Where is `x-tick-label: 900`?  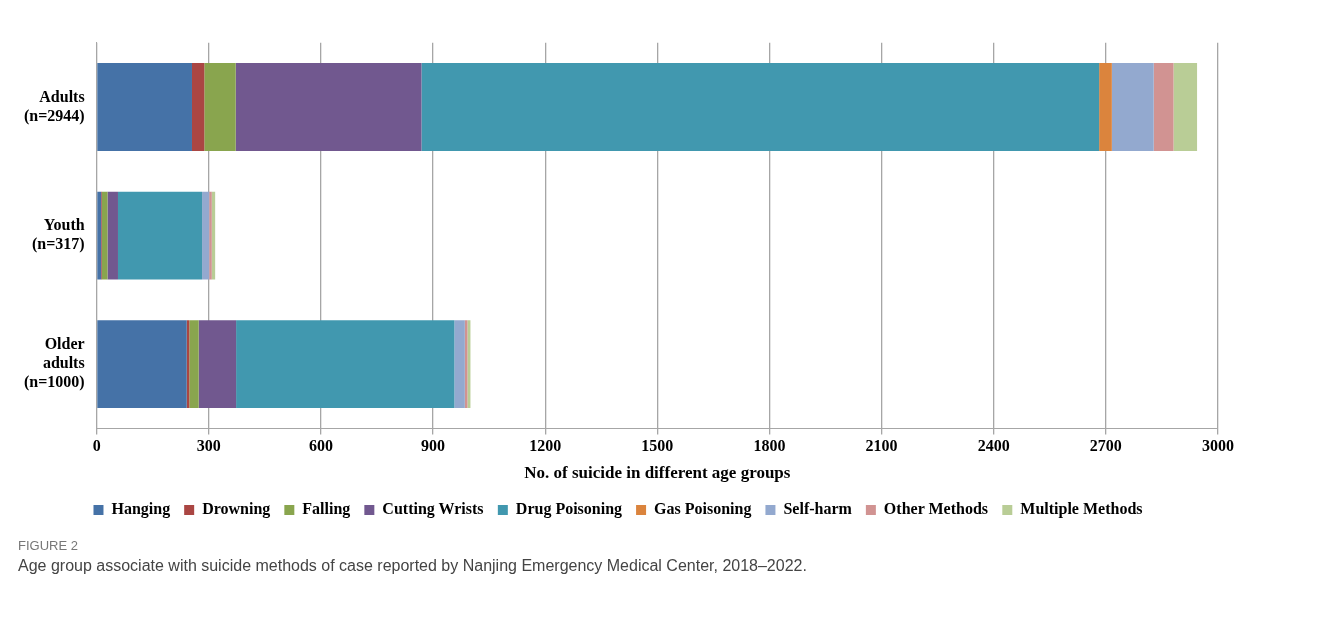
x-tick-label: 900 is located at coordinates (433, 446).